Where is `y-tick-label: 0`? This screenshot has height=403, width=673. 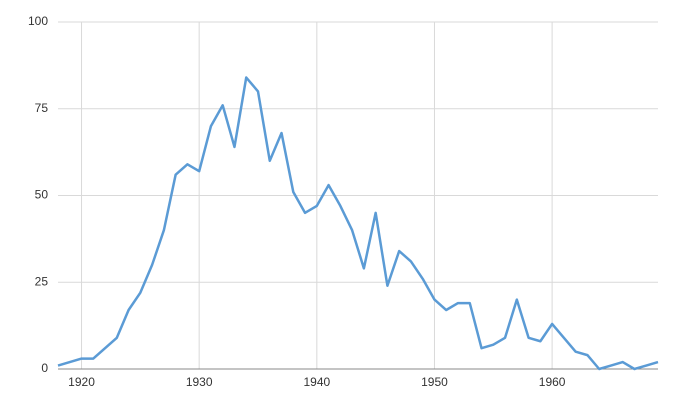 y-tick-label: 0 is located at coordinates (44, 368).